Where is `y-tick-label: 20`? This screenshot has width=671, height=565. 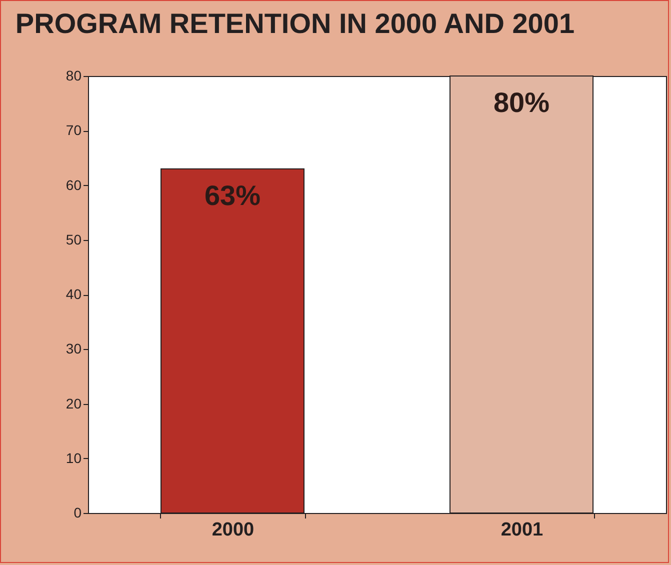 y-tick-label: 20 is located at coordinates (74, 403).